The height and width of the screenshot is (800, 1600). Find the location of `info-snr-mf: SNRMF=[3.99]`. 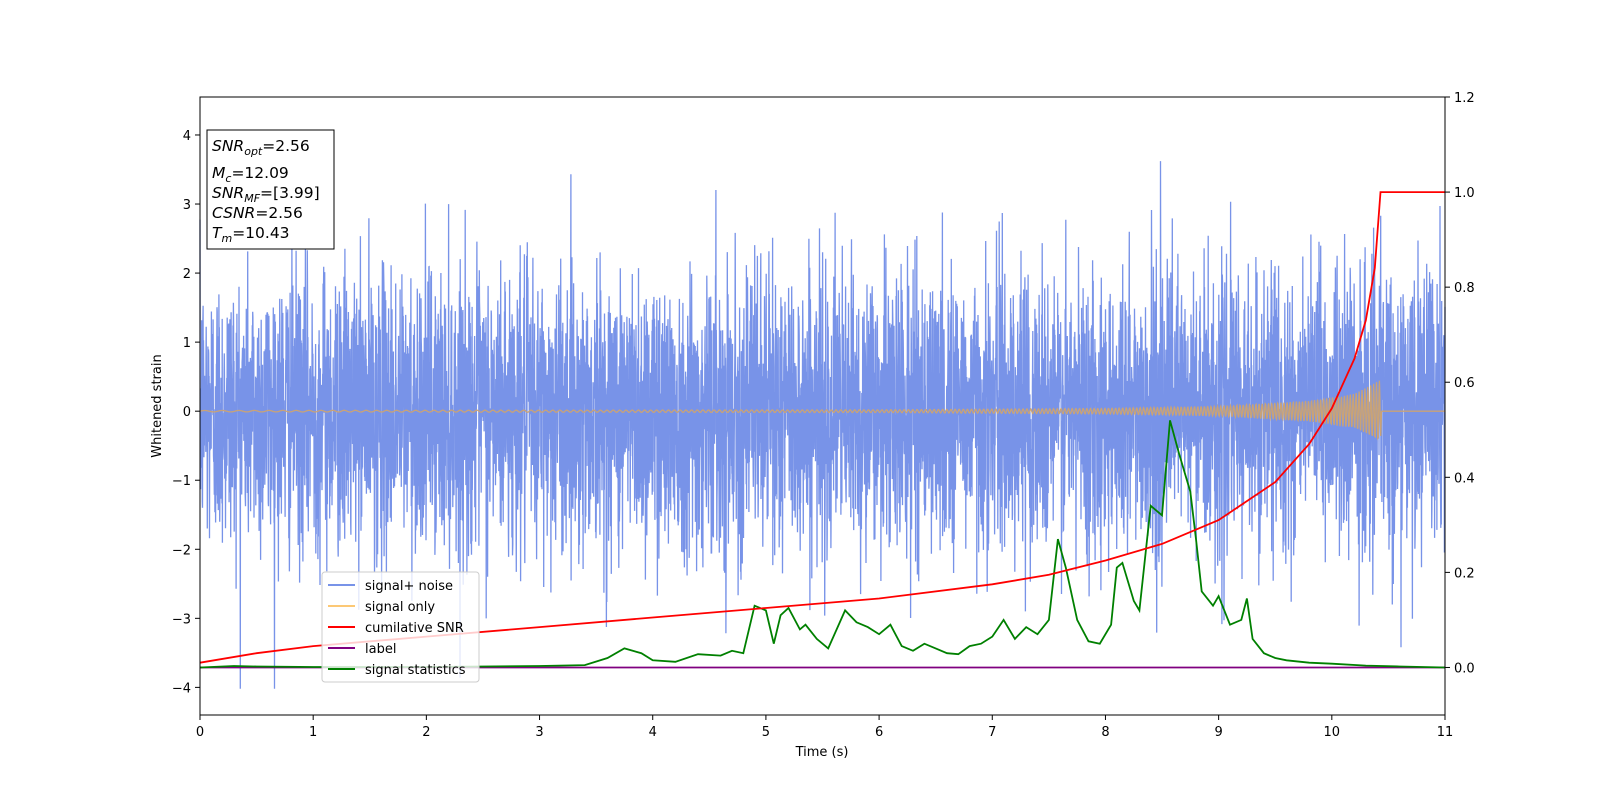

info-snr-mf: SNRMF=[3.99] is located at coordinates (266, 194).